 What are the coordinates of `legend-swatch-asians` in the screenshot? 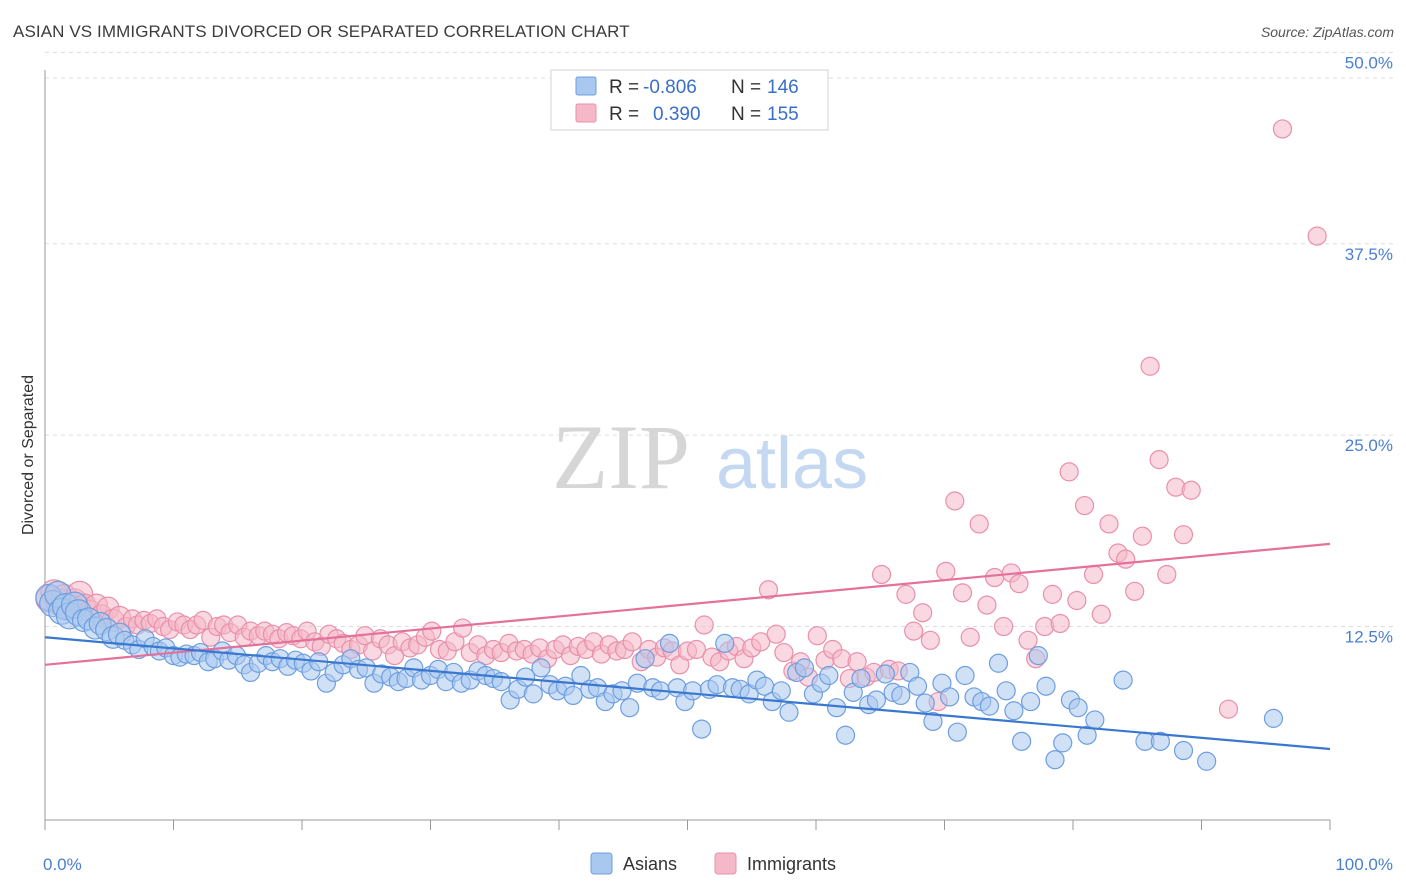 It's located at (586, 86).